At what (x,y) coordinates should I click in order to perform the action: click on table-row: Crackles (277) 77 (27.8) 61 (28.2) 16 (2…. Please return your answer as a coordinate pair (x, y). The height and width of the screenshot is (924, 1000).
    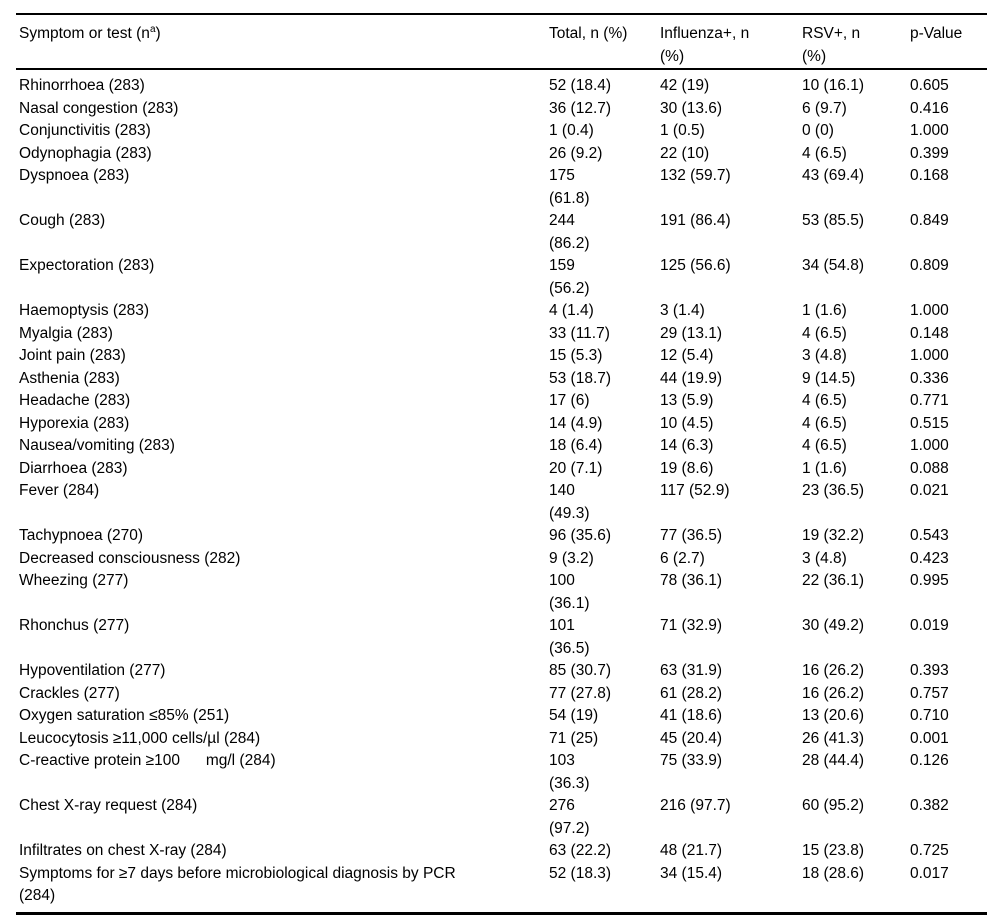
    Looking at the image, I should click on (501, 694).